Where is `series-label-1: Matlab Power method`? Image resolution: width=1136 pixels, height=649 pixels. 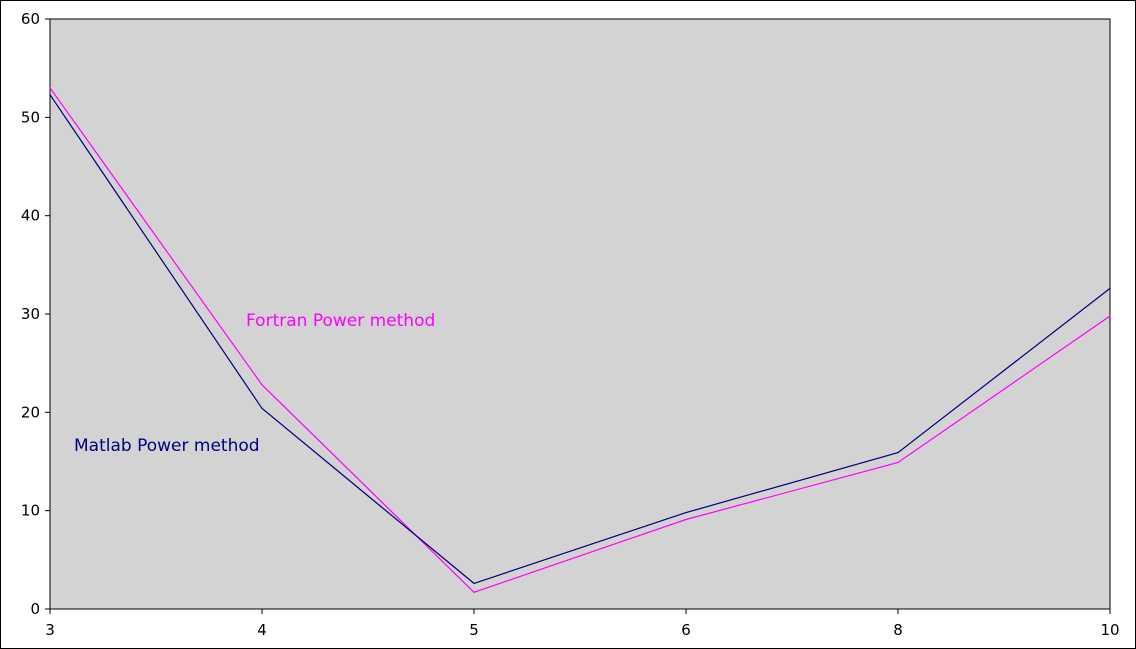 series-label-1: Matlab Power method is located at coordinates (167, 446).